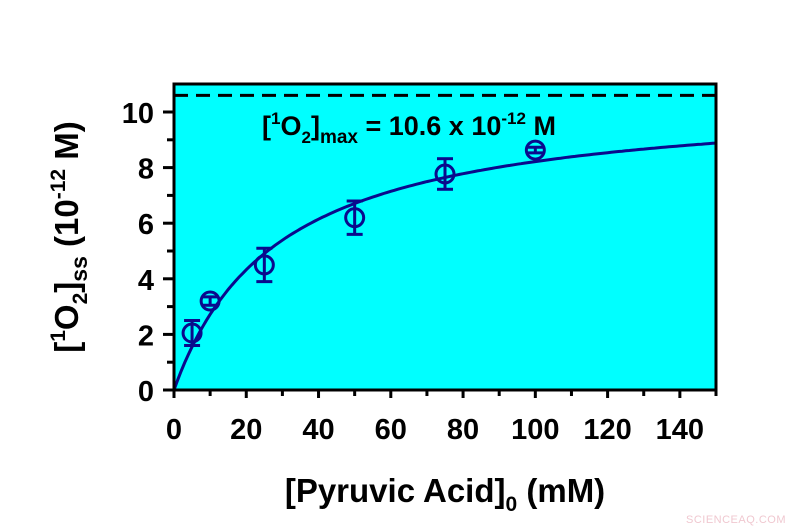  Describe the element at coordinates (445, 494) in the screenshot. I see `x-axis-title: [Pyruvic Acid]0 (mM)` at that location.